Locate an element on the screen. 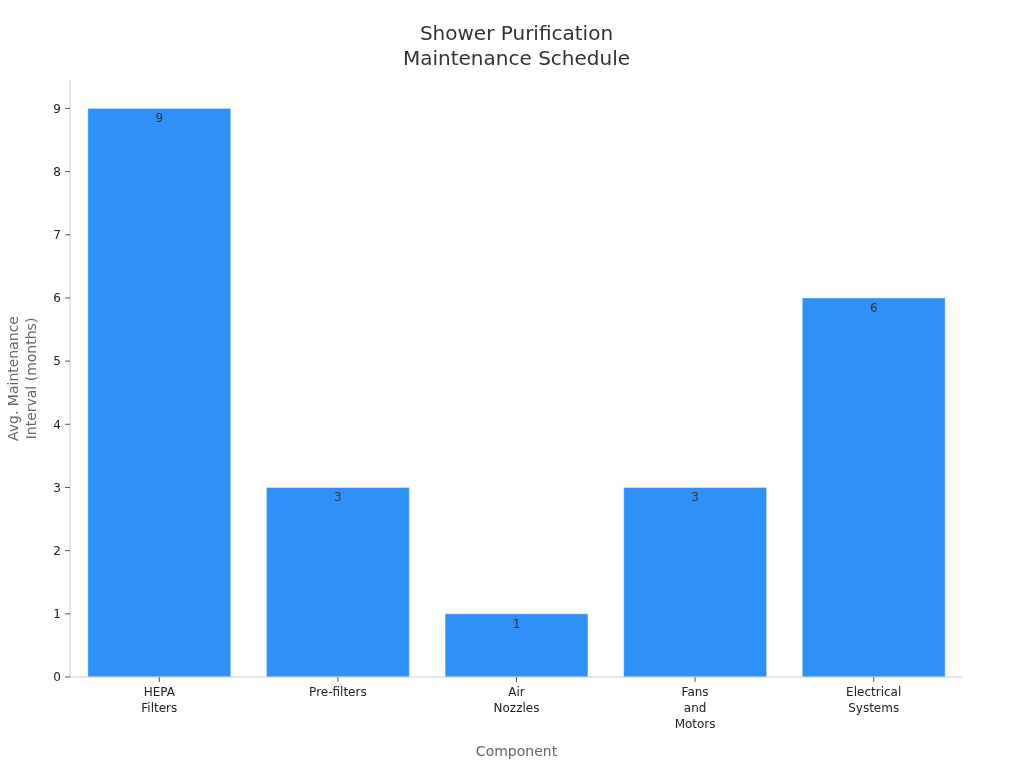 The image size is (1024, 768). x-tick-label: HEPA Filters is located at coordinates (159, 700).